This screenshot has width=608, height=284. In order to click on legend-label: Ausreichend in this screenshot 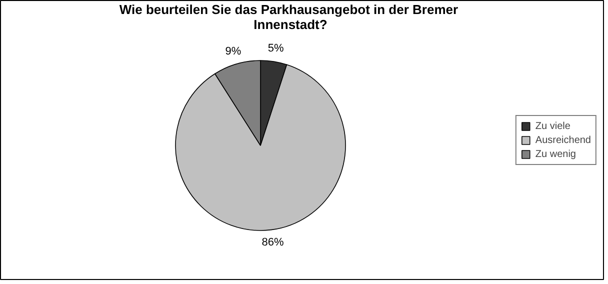, I will do `click(563, 140)`.